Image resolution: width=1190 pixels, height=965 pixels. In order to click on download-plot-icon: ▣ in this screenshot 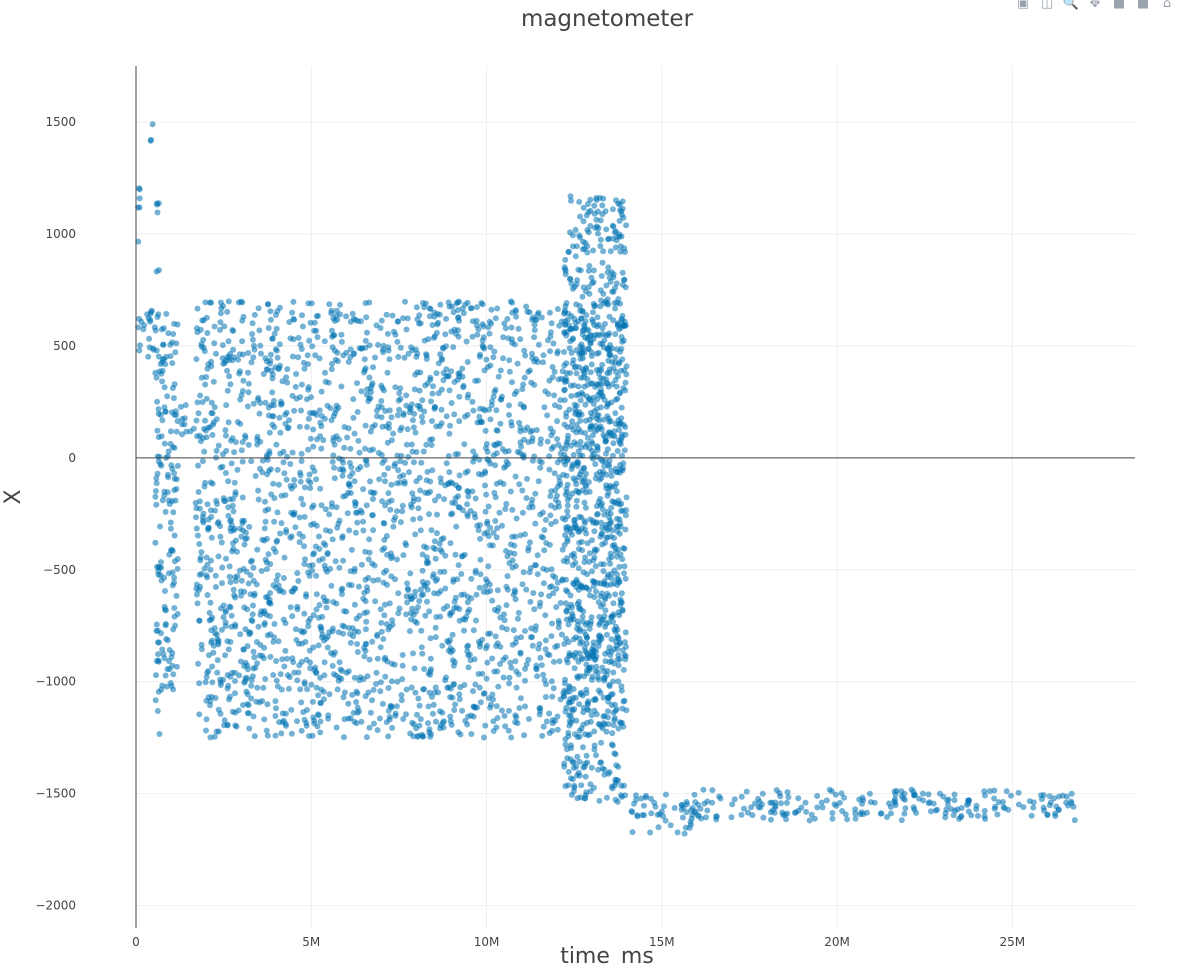, I will do `click(1023, 5)`.